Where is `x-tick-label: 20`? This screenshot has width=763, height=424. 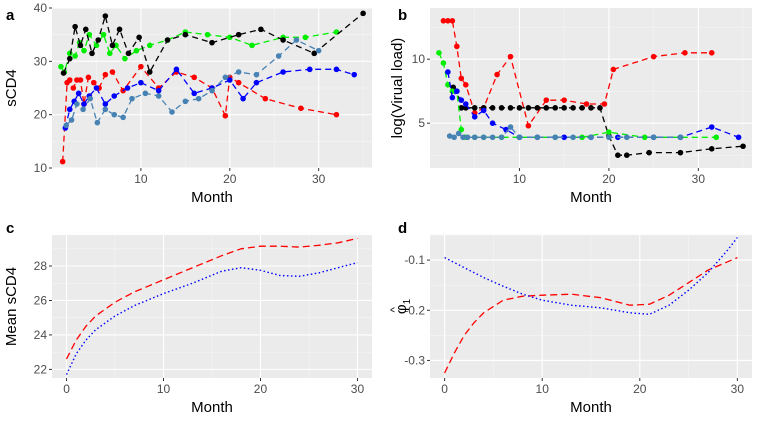
x-tick-label: 20 is located at coordinates (230, 179).